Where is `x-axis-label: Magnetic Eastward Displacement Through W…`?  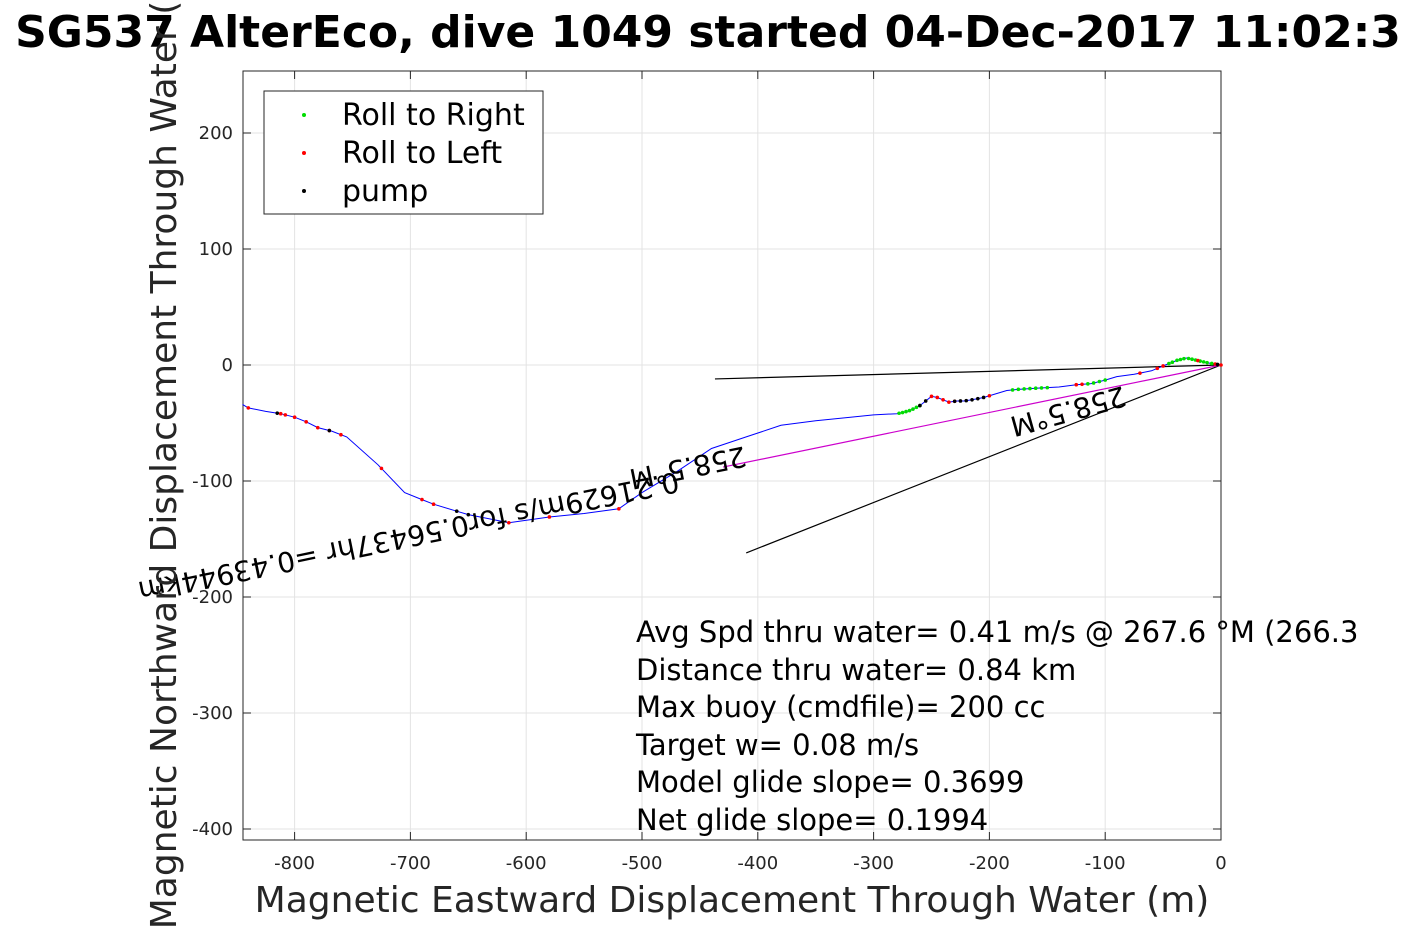
x-axis-label: Magnetic Eastward Displacement Through W… is located at coordinates (732, 900).